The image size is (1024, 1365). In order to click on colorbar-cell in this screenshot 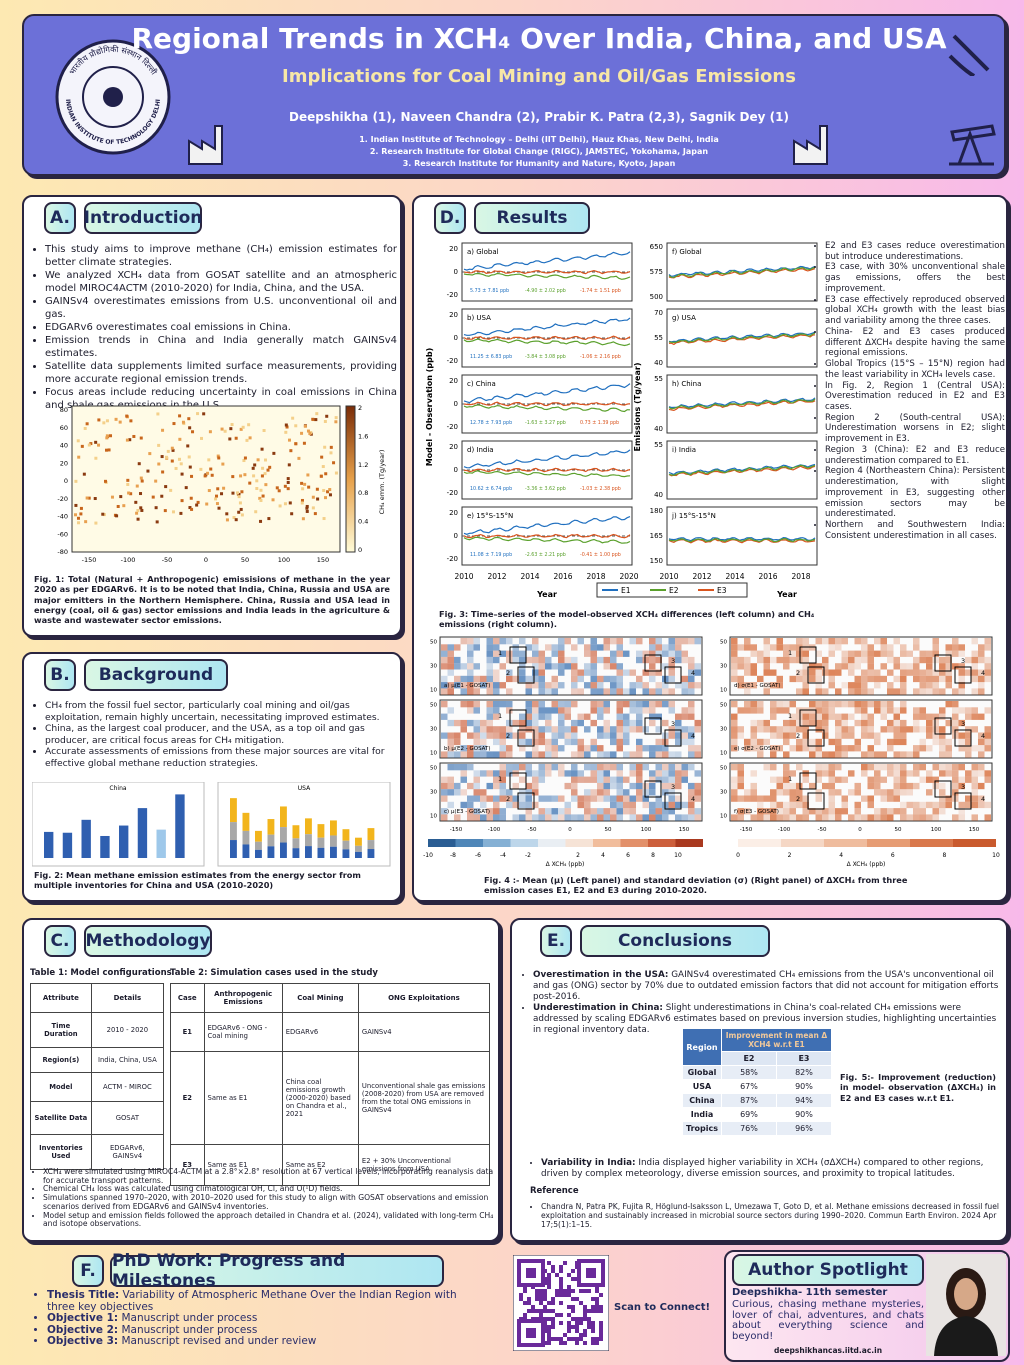, I will do `click(607, 843)`.